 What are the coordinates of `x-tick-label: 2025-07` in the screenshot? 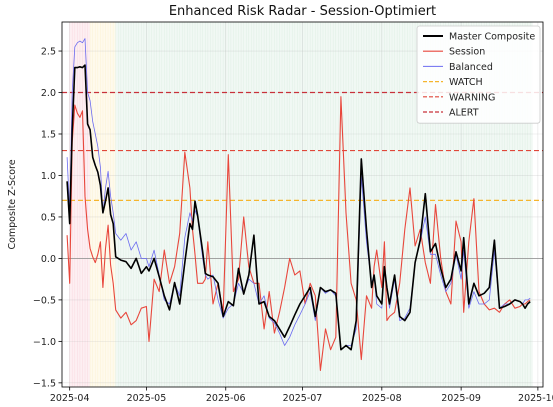 It's located at (303, 398).